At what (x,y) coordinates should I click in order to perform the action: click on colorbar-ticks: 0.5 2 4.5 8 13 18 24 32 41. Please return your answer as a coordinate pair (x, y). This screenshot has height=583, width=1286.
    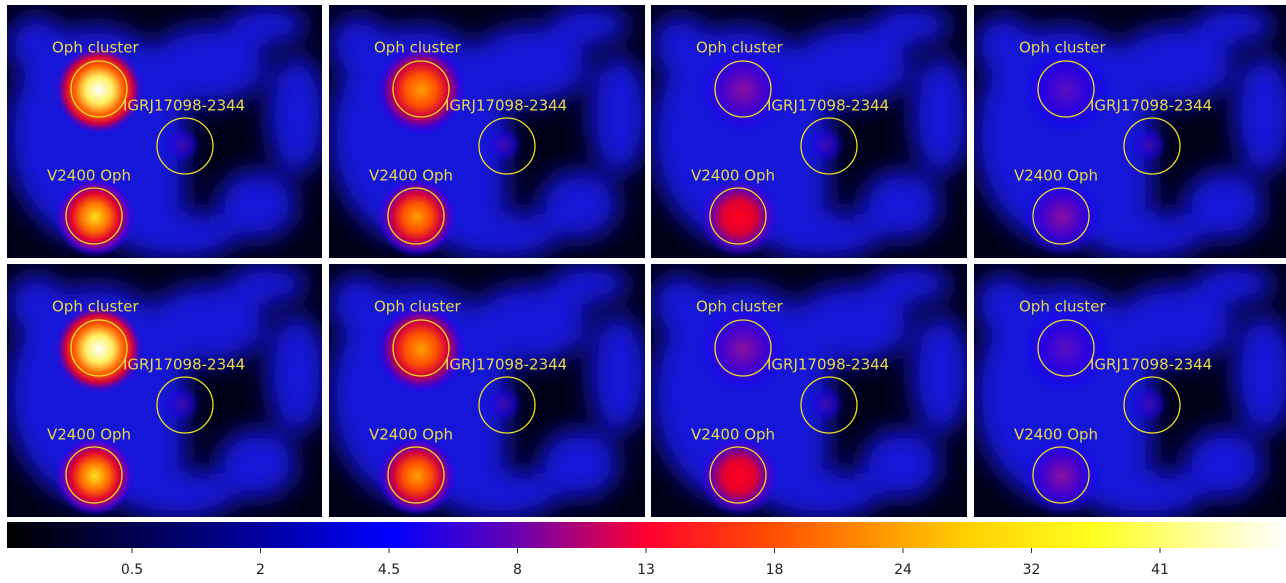
    Looking at the image, I should click on (645, 563).